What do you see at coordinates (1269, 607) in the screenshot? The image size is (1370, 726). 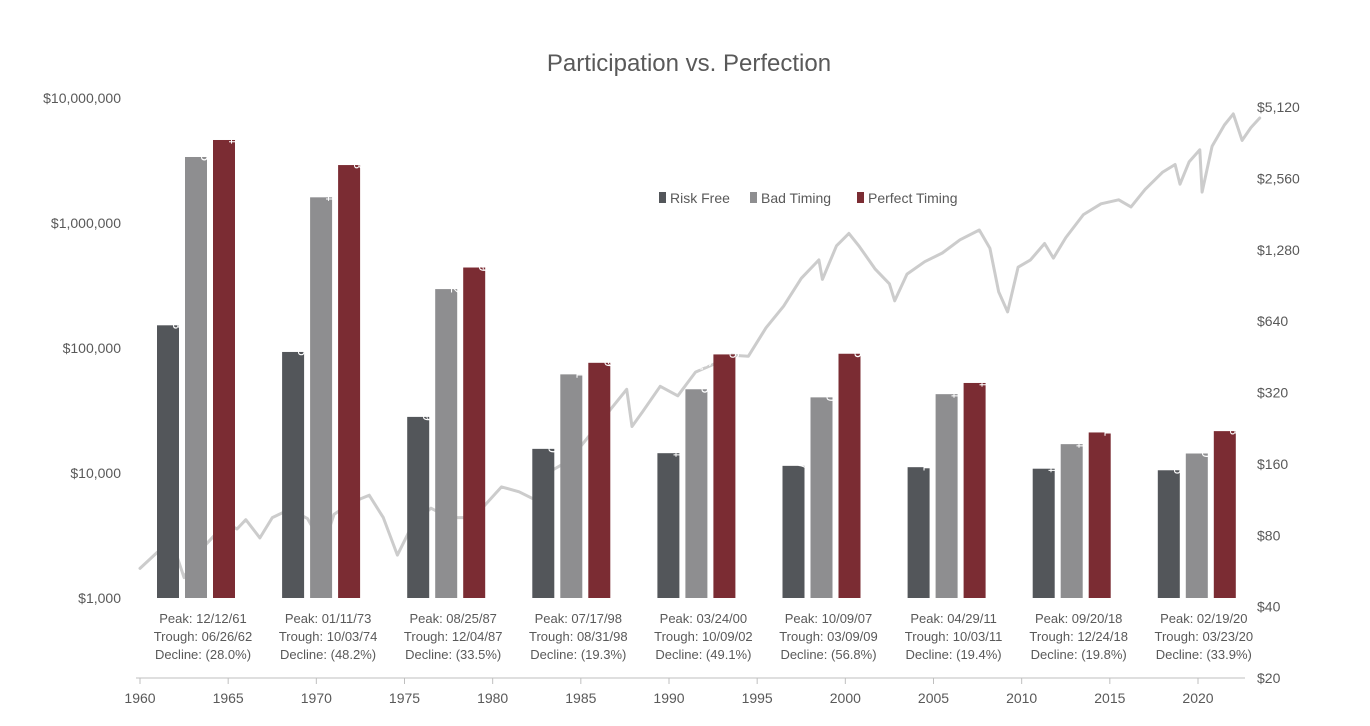 I see `right-tick-label: $40` at bounding box center [1269, 607].